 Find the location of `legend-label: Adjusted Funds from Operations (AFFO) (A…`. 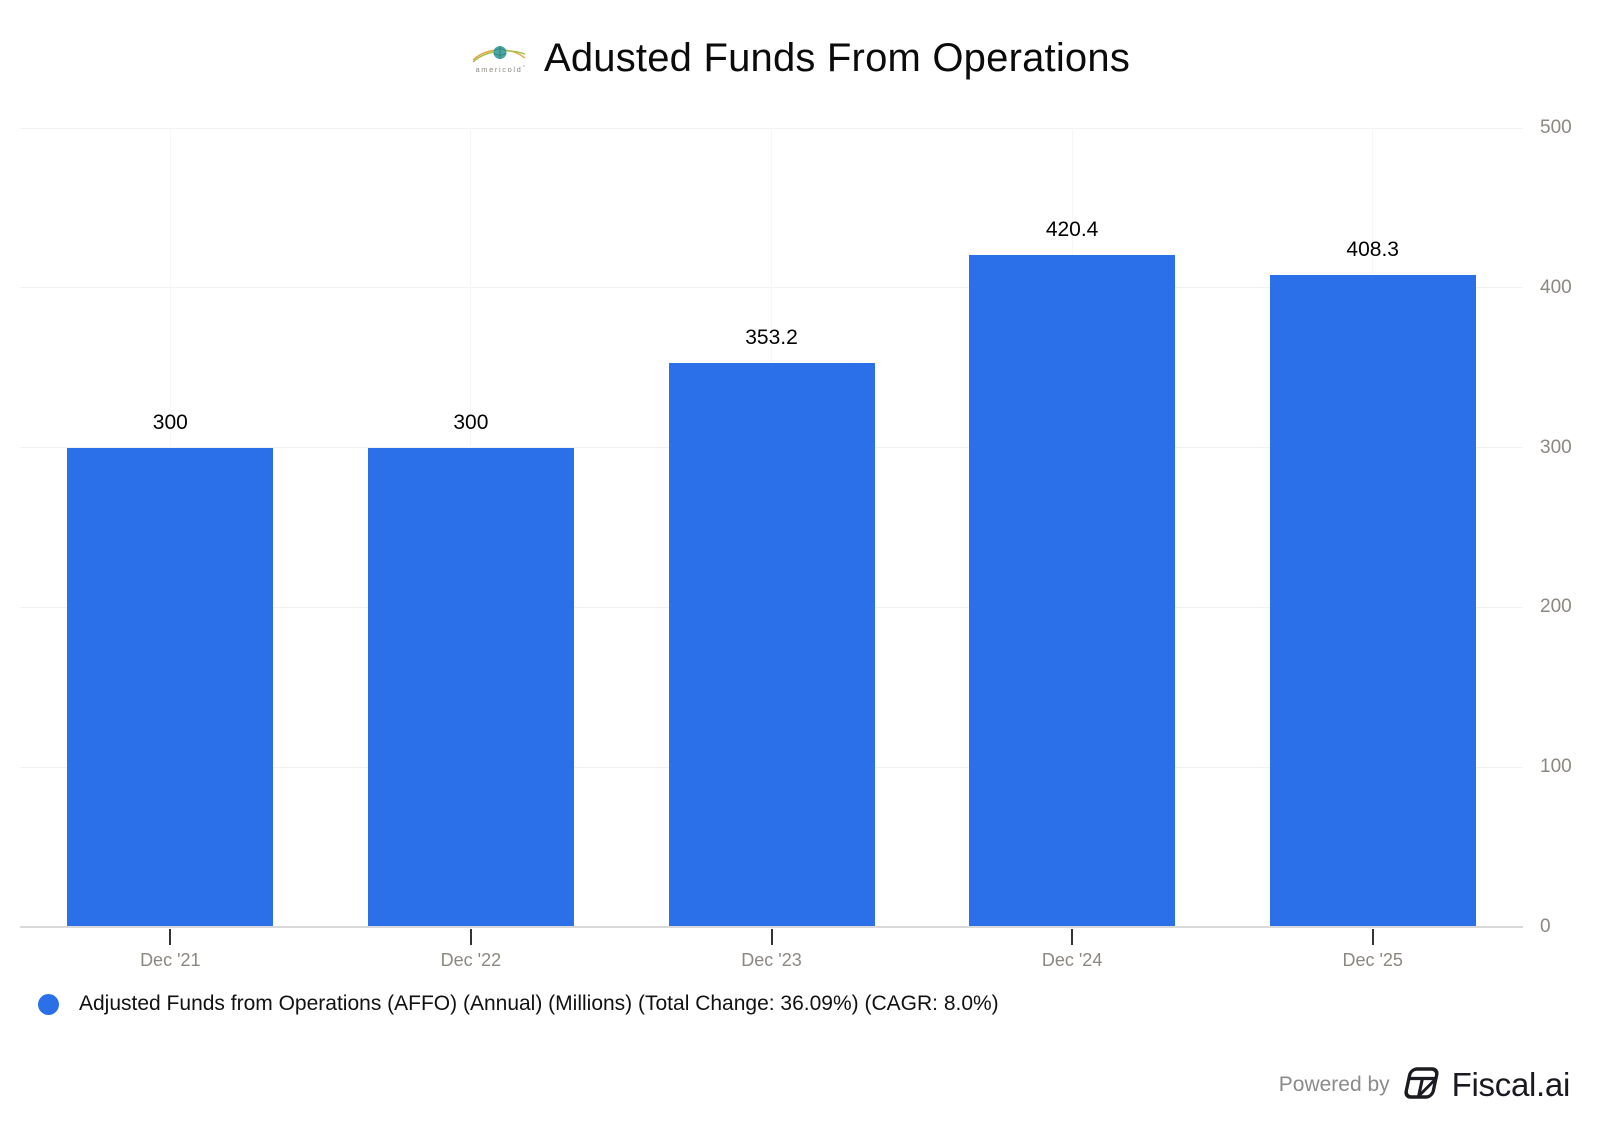

legend-label: Adjusted Funds from Operations (AFFO) (A… is located at coordinates (539, 1003).